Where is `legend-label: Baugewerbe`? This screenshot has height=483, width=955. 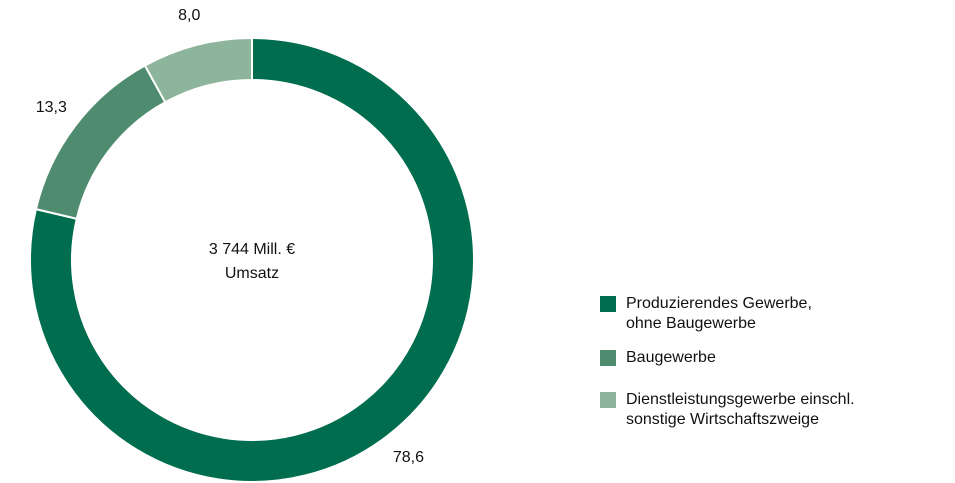
legend-label: Baugewerbe is located at coordinates (671, 357).